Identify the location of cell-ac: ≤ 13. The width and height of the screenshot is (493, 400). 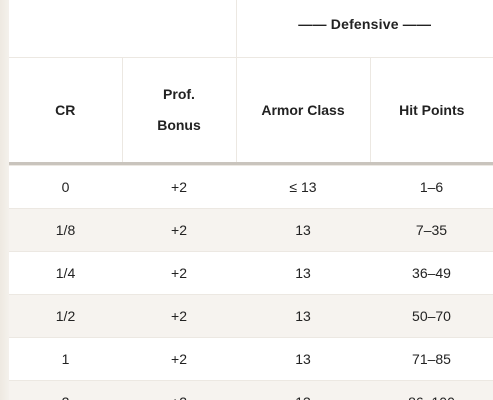
(303, 187).